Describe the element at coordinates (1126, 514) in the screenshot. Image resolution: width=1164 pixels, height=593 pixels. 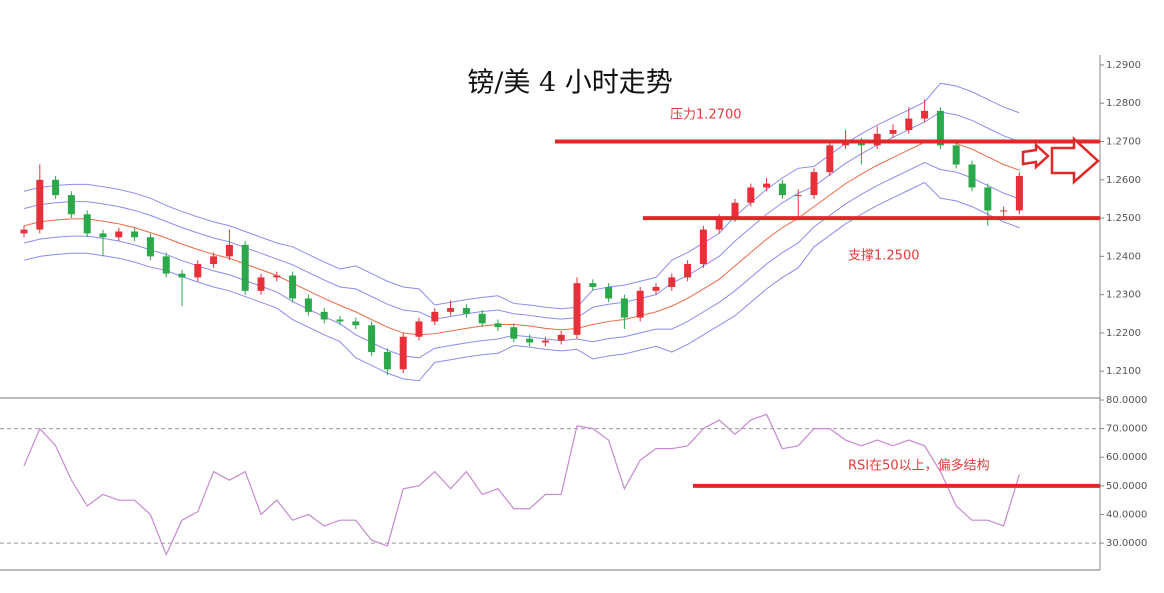
I see `y-tick-label: 40.0000` at that location.